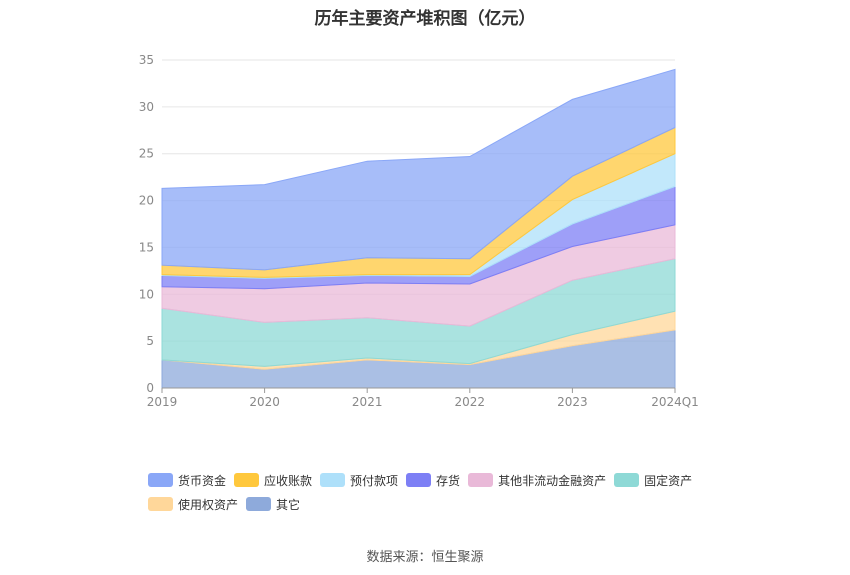 Image resolution: width=850 pixels, height=575 pixels. What do you see at coordinates (675, 402) in the screenshot?
I see `x-tick-label: 2024Q1` at bounding box center [675, 402].